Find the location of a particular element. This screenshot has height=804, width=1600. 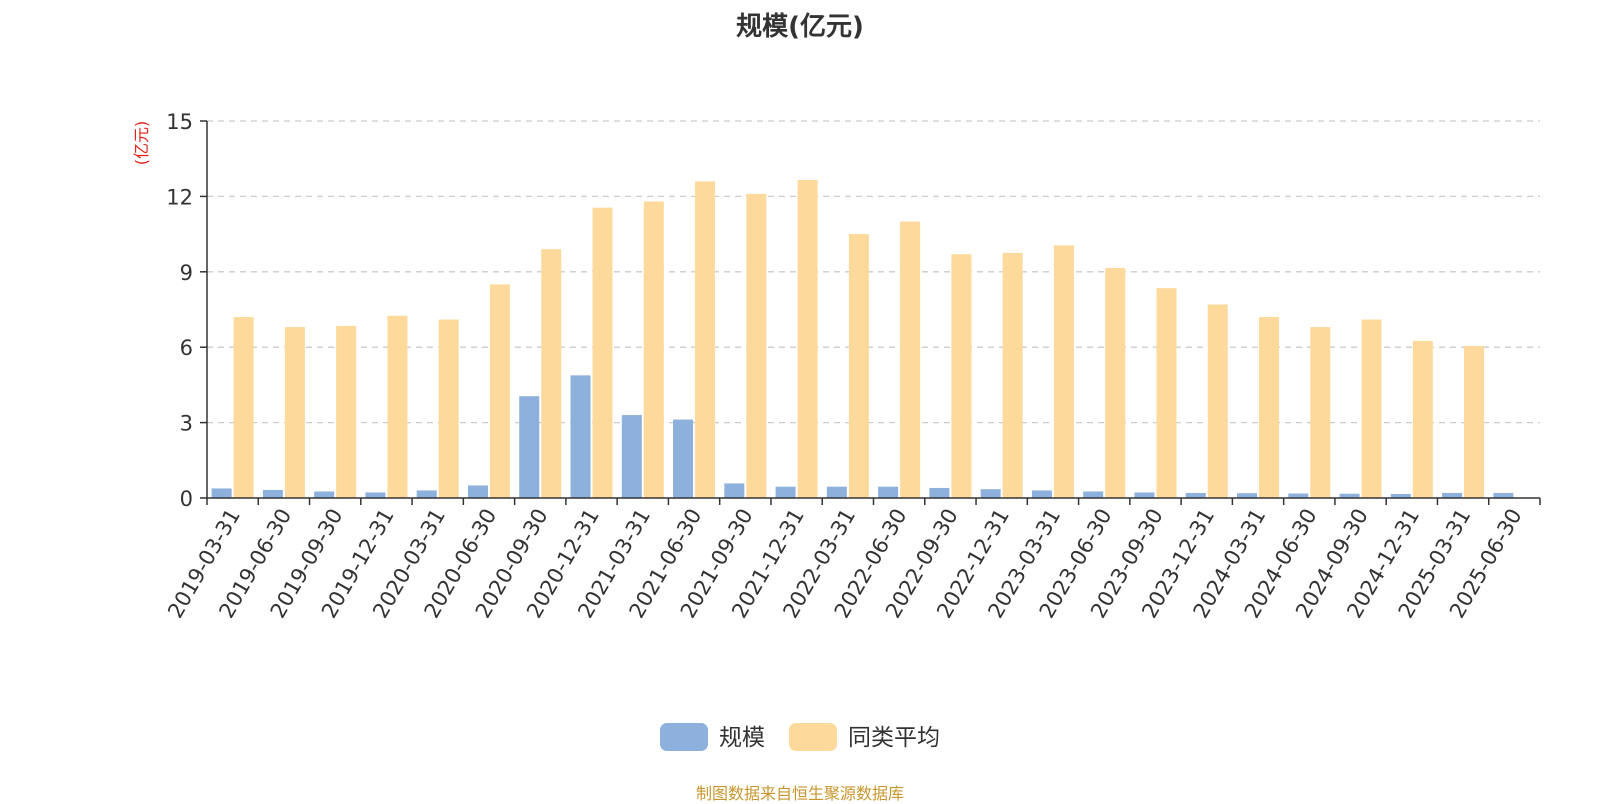

y-tick-label: 15 is located at coordinates (179, 122).